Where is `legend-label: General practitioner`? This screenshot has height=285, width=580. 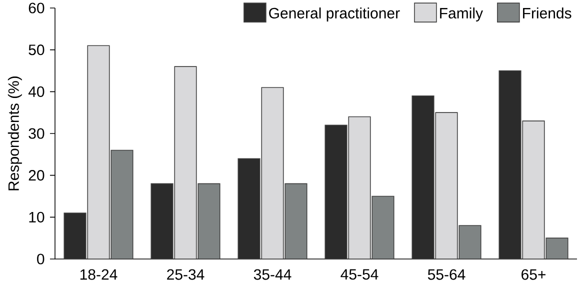
legend-label: General practitioner is located at coordinates (334, 15).